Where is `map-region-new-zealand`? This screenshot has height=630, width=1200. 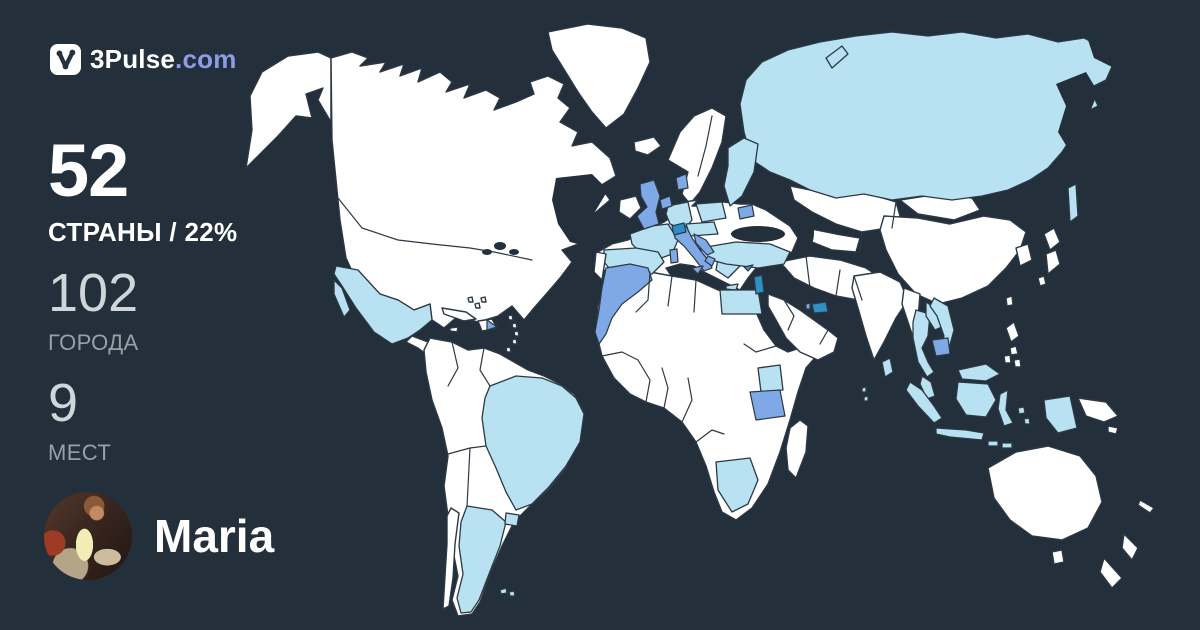 map-region-new-zealand is located at coordinates (1119, 561).